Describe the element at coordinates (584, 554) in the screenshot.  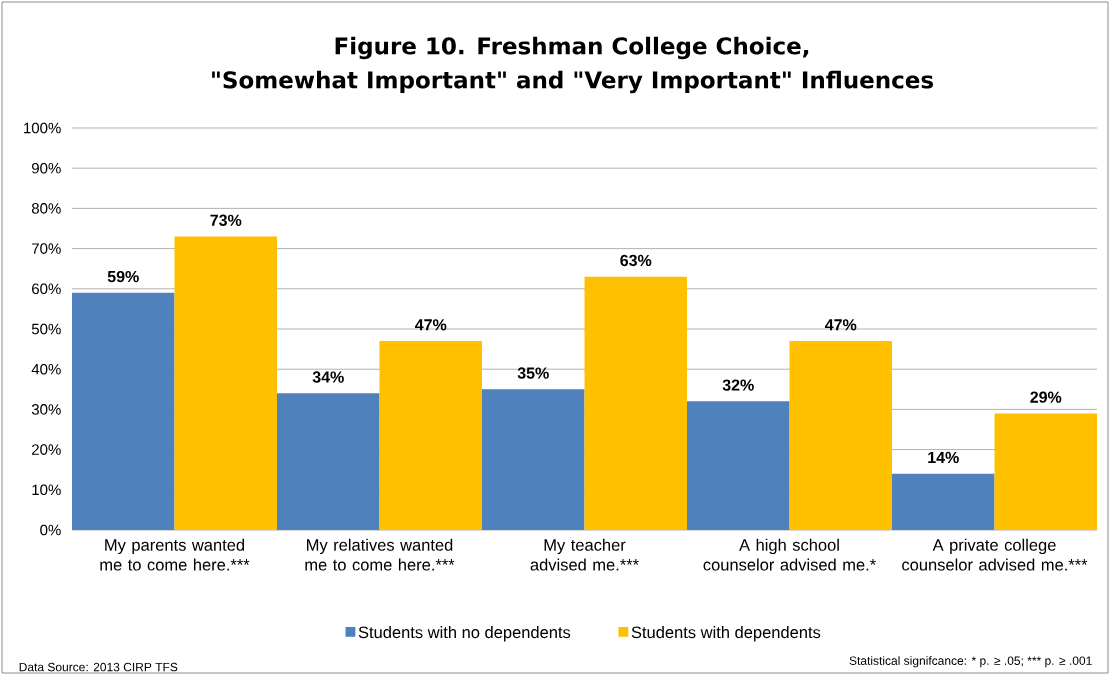
I see `x-tick-label: My teacher advised me.***` at that location.